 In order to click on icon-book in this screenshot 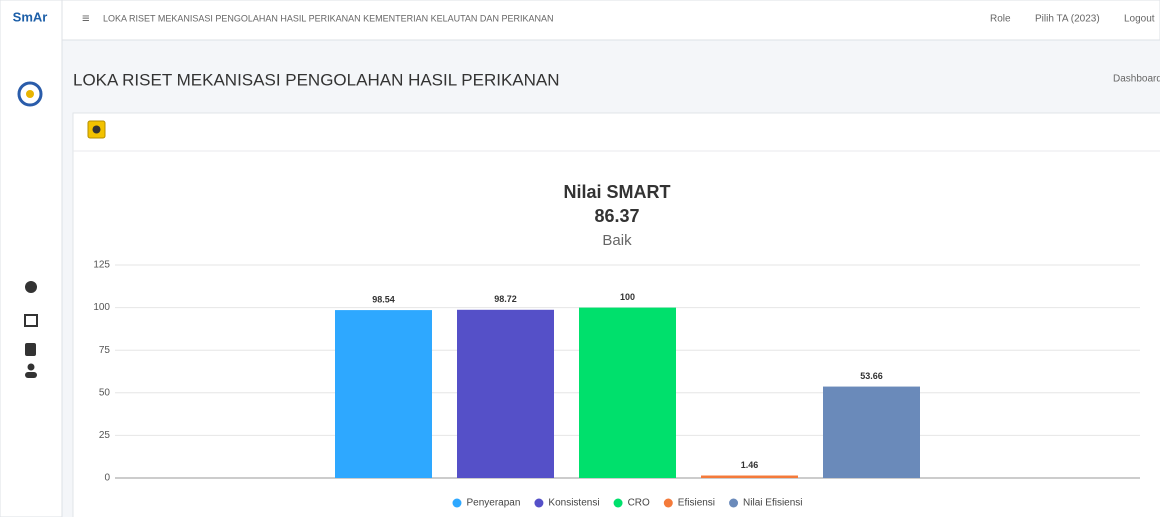, I will do `click(30, 349)`.